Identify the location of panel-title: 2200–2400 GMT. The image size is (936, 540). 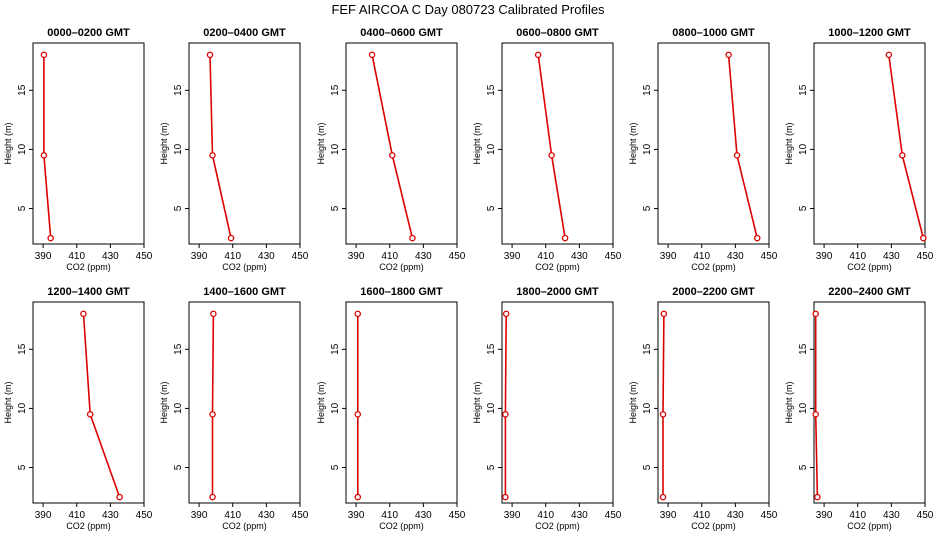
(869, 292).